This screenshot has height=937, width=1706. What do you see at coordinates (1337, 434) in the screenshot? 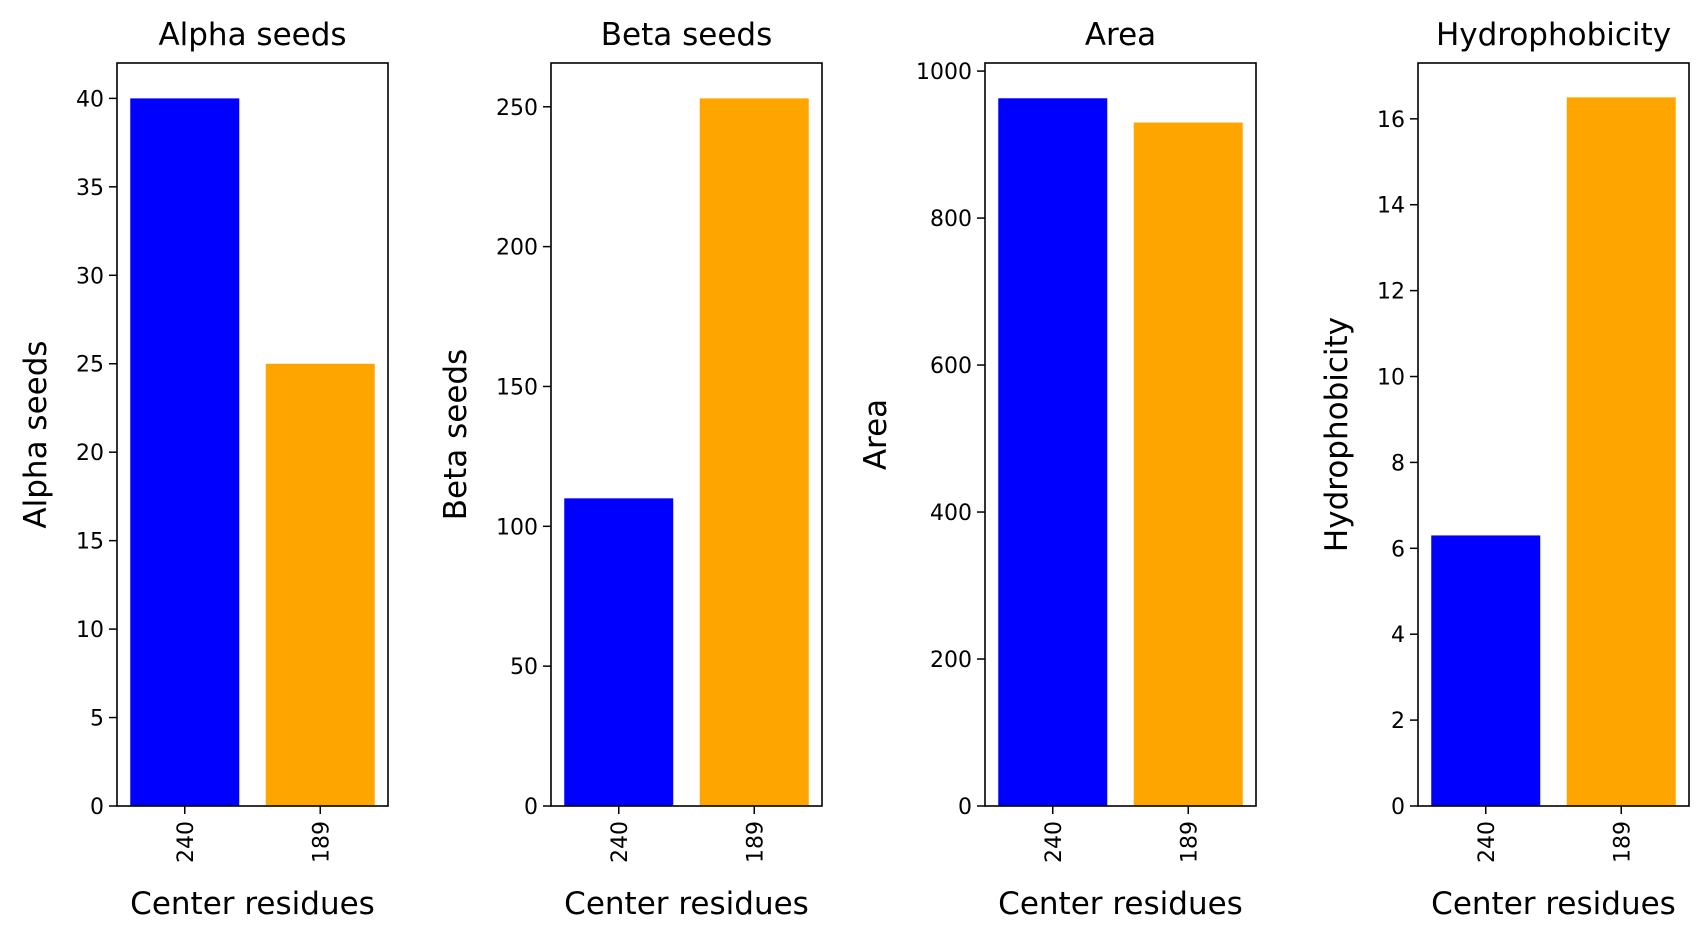
I see `y-axis-label: Hydrophobicity` at bounding box center [1337, 434].